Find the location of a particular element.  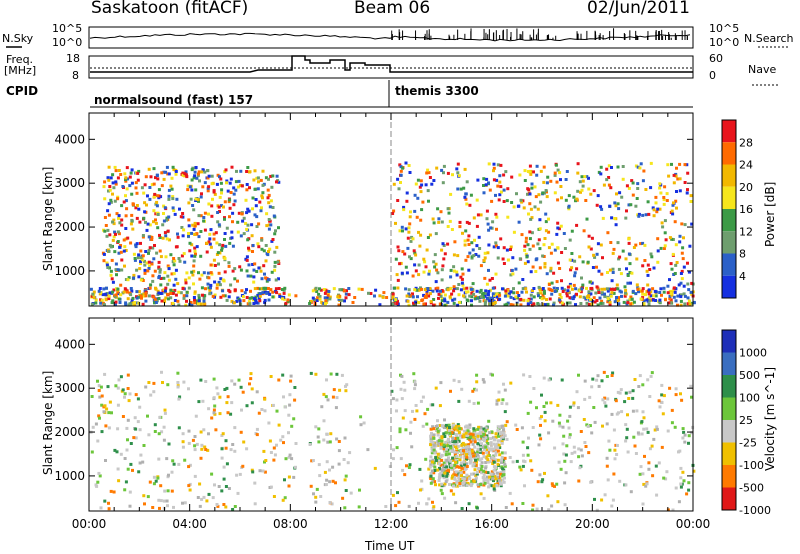

velocity-colorbar-tick: 500 is located at coordinates (749, 375).